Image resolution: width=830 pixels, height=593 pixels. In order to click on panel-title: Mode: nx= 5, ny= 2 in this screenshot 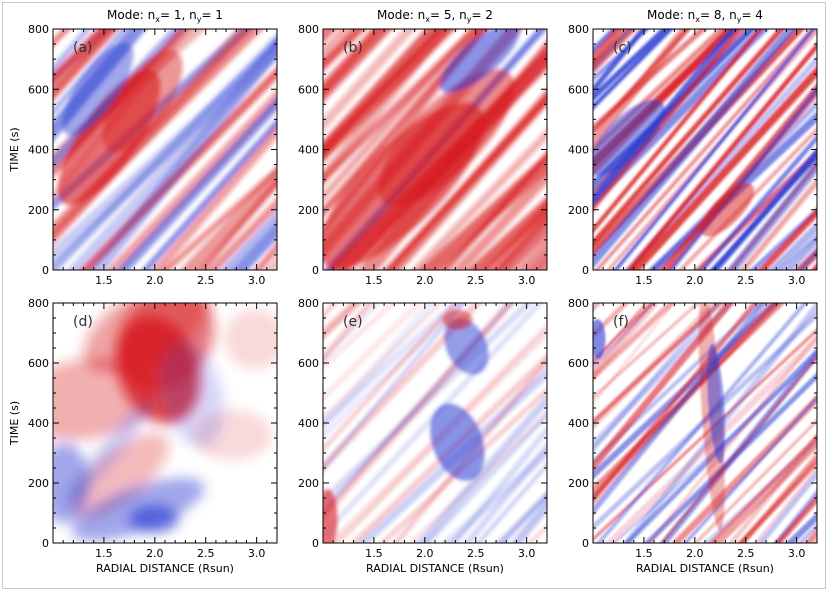, I will do `click(435, 16)`.